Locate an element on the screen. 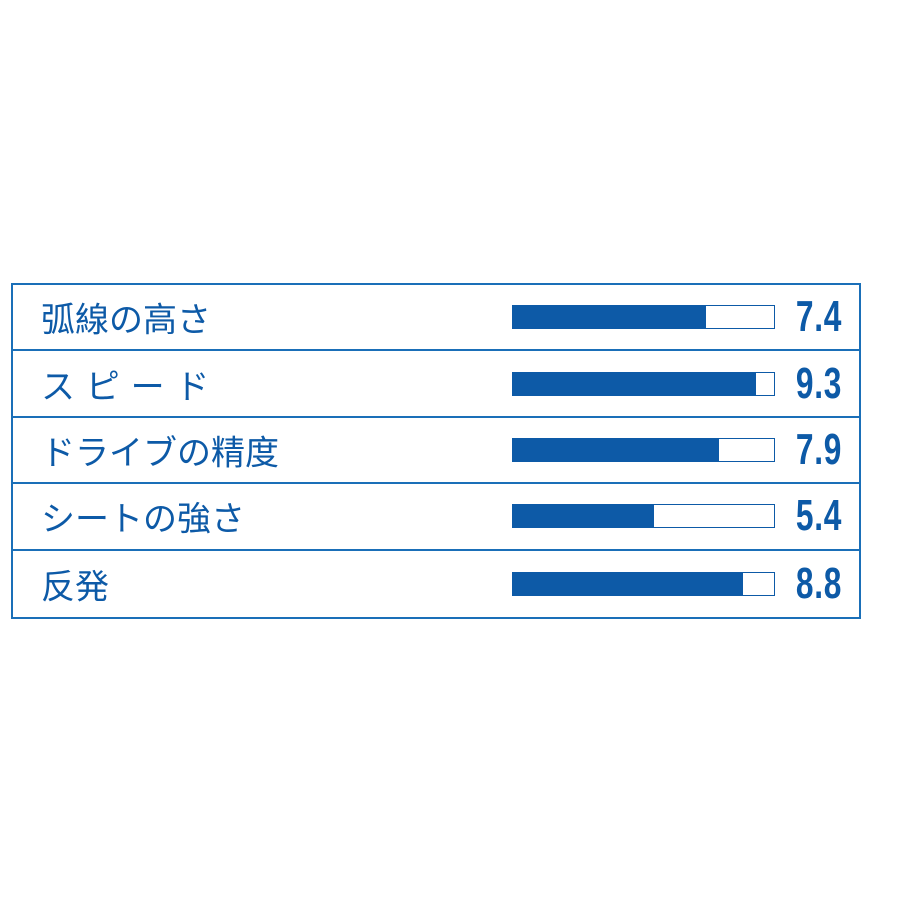  spec-label: ドライブの精度 is located at coordinates (160, 453).